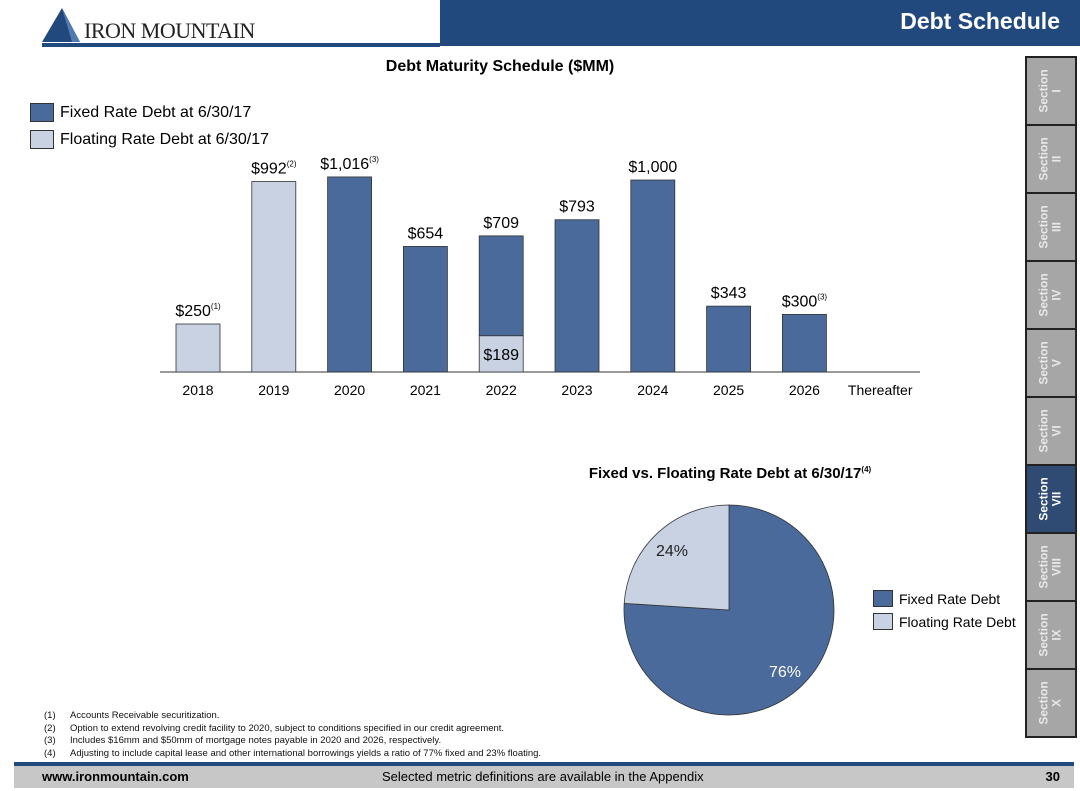 The image size is (1080, 791). I want to click on section-tab-i: Section I, so click(1051, 91).